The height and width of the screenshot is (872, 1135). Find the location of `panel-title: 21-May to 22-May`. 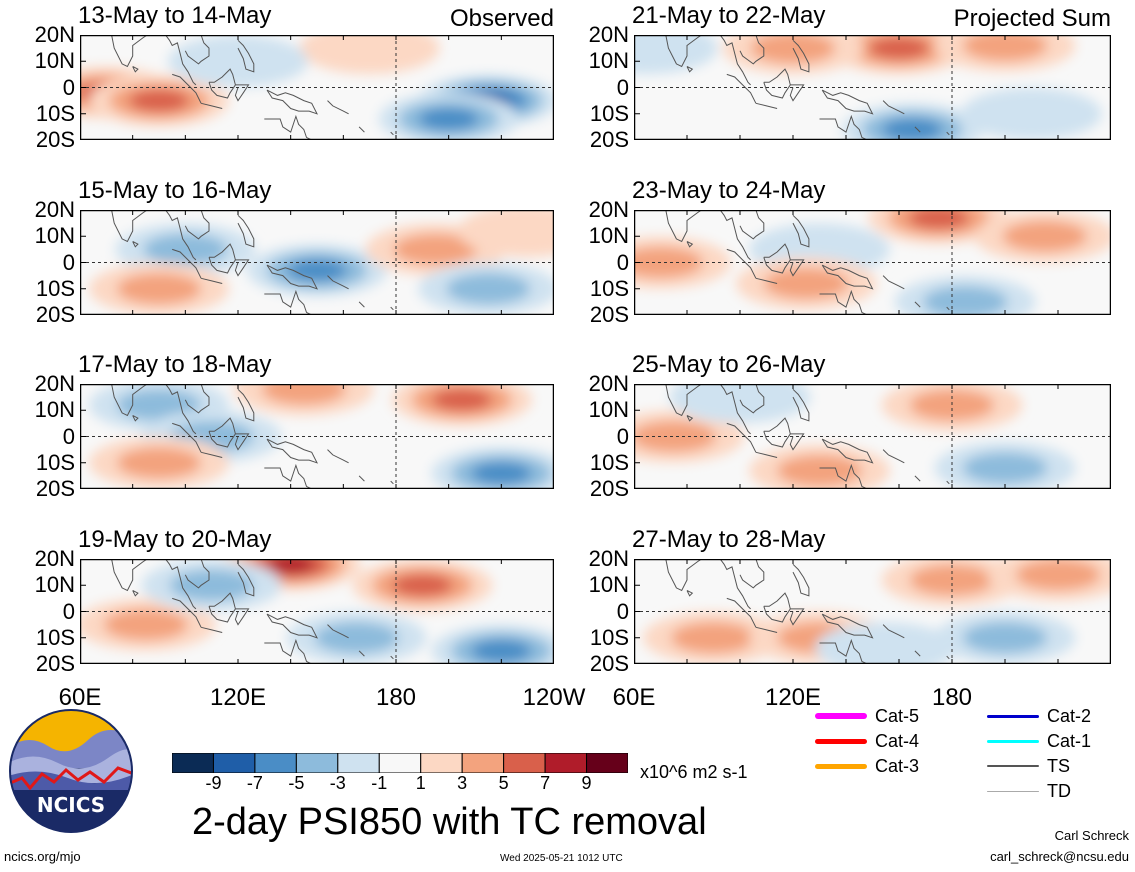

panel-title: 21-May to 22-May is located at coordinates (729, 15).